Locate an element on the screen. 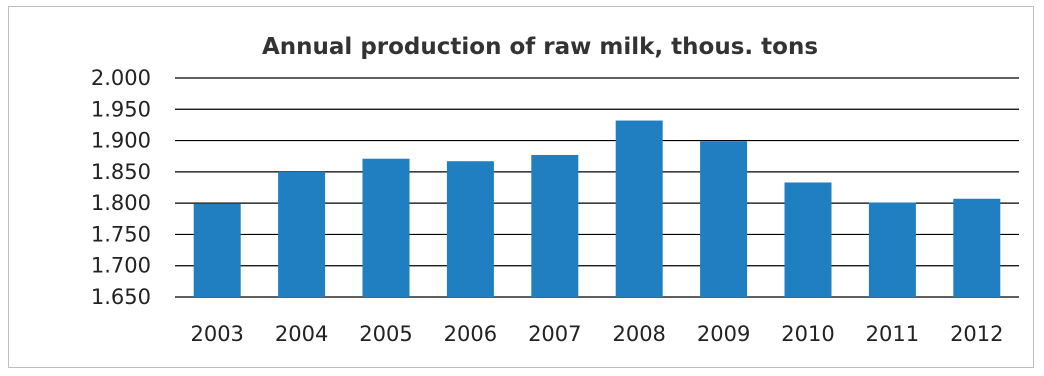  y-tick-label: 1.900 is located at coordinates (121, 141).